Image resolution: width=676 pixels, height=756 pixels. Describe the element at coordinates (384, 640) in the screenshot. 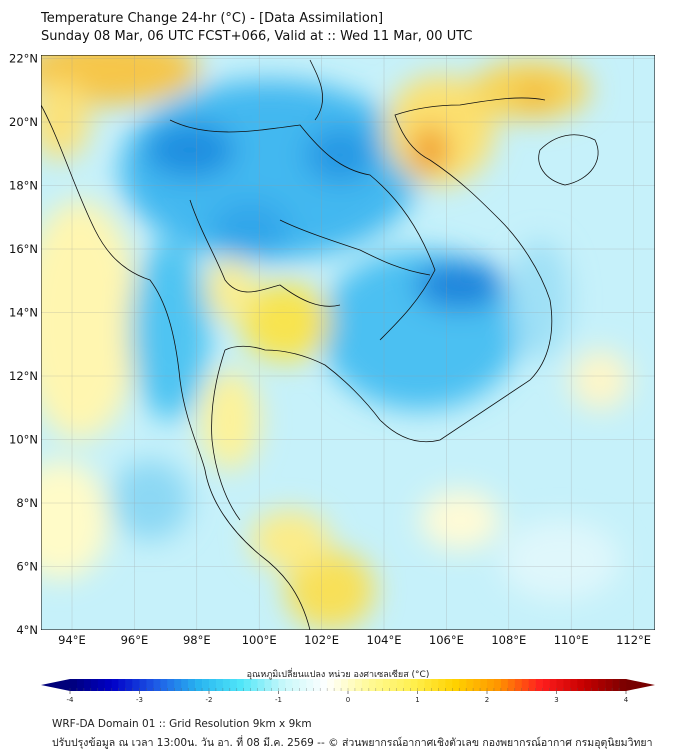

I see `longitude-label: 104°E` at that location.